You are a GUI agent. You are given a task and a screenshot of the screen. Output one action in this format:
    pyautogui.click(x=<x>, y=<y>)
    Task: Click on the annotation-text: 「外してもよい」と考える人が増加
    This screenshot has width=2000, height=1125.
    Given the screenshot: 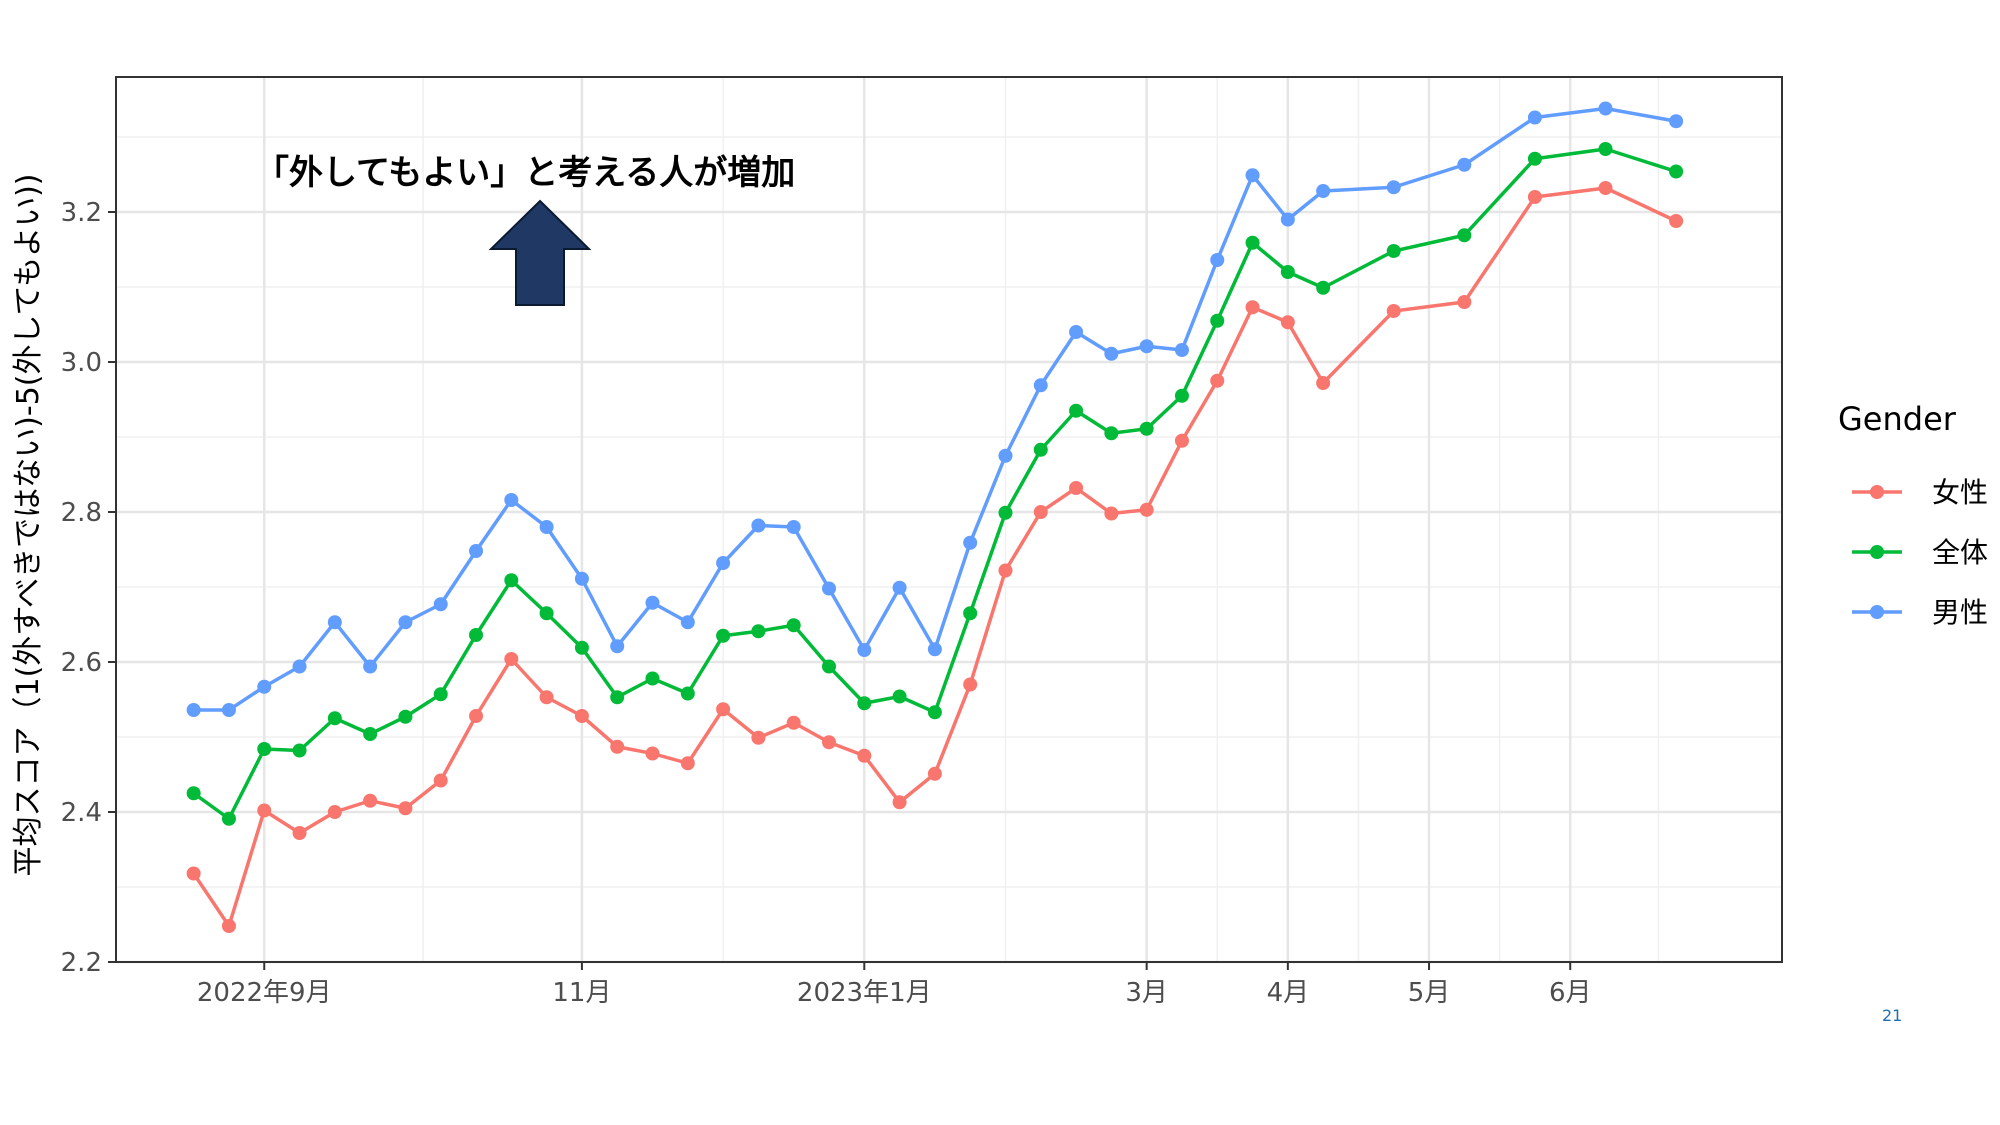 What is the action you would take?
    pyautogui.click(x=525, y=173)
    